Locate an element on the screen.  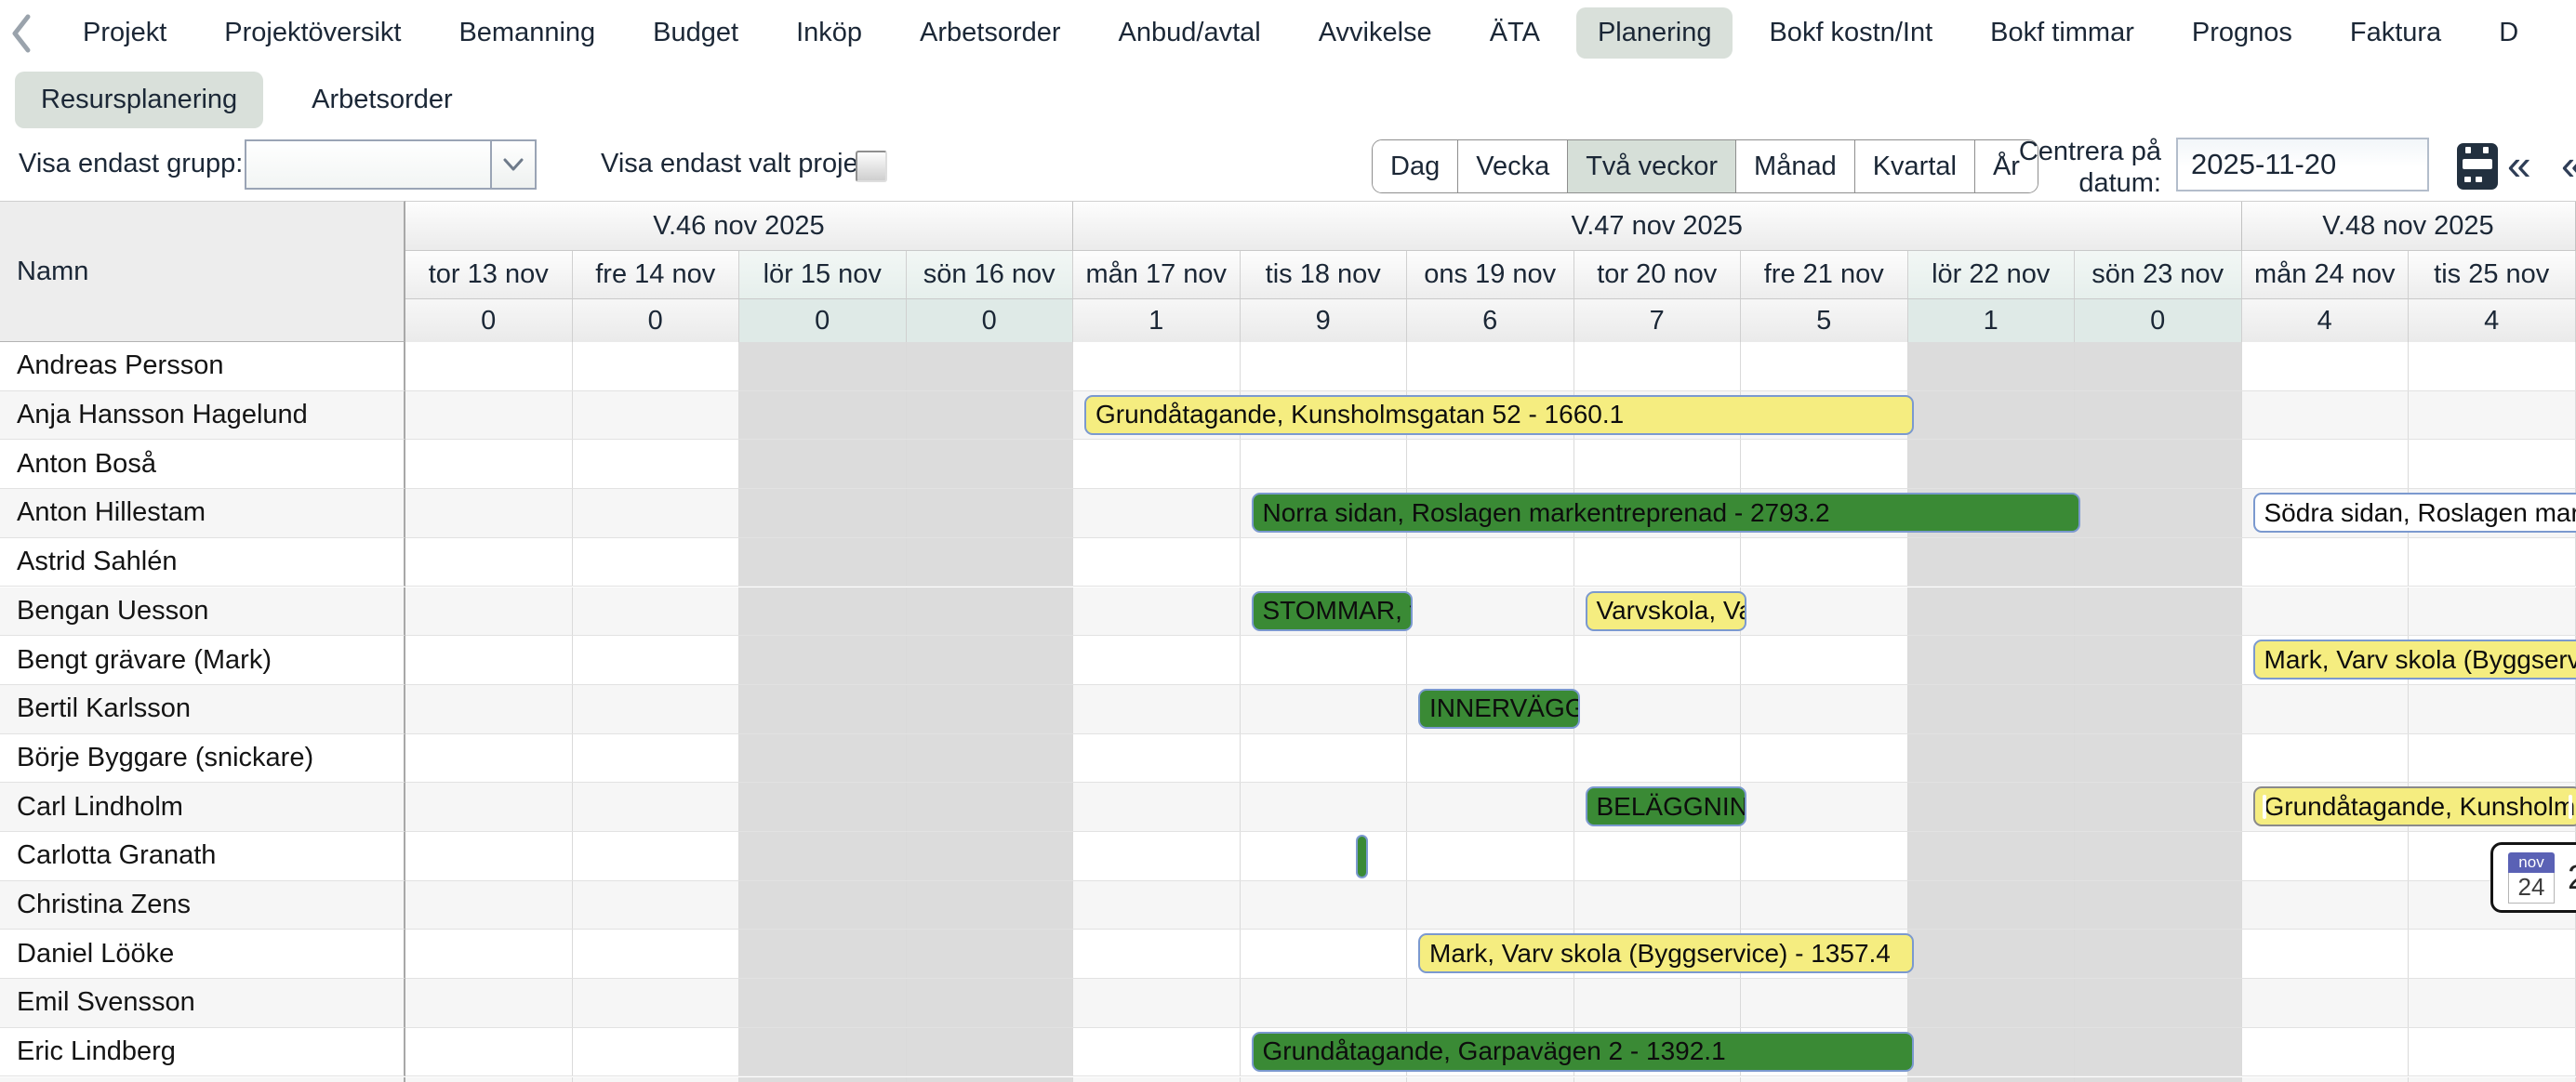
back-chevron-icon is located at coordinates (21, 34).